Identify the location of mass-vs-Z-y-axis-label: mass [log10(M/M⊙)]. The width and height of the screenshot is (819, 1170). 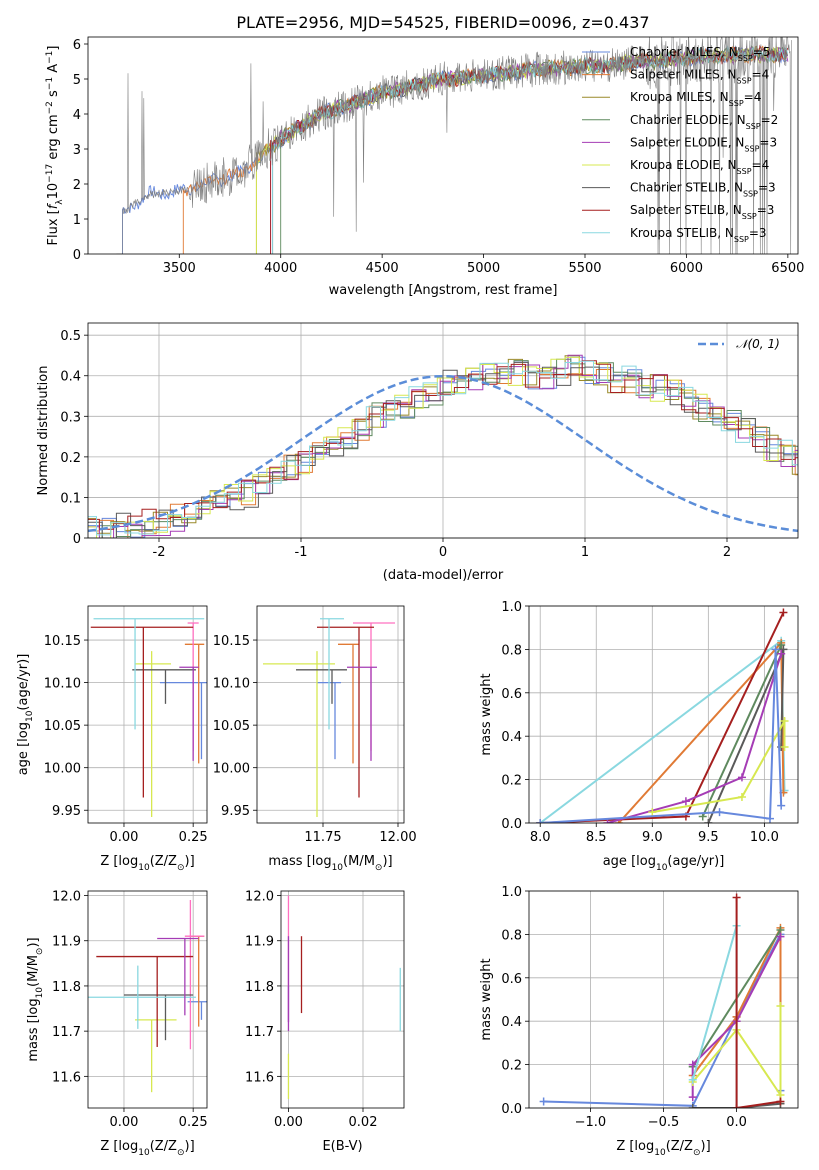
(35, 999).